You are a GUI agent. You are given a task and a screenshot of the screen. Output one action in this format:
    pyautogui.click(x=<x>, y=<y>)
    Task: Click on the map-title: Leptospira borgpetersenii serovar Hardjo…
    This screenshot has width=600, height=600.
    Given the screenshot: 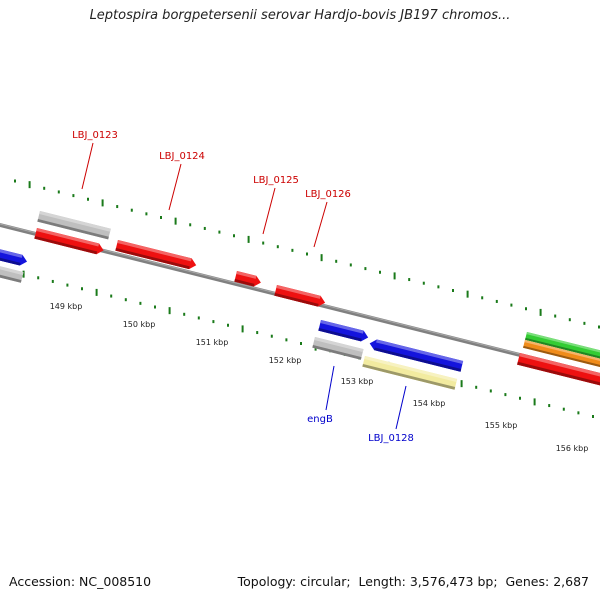 What is the action you would take?
    pyautogui.click(x=300, y=15)
    